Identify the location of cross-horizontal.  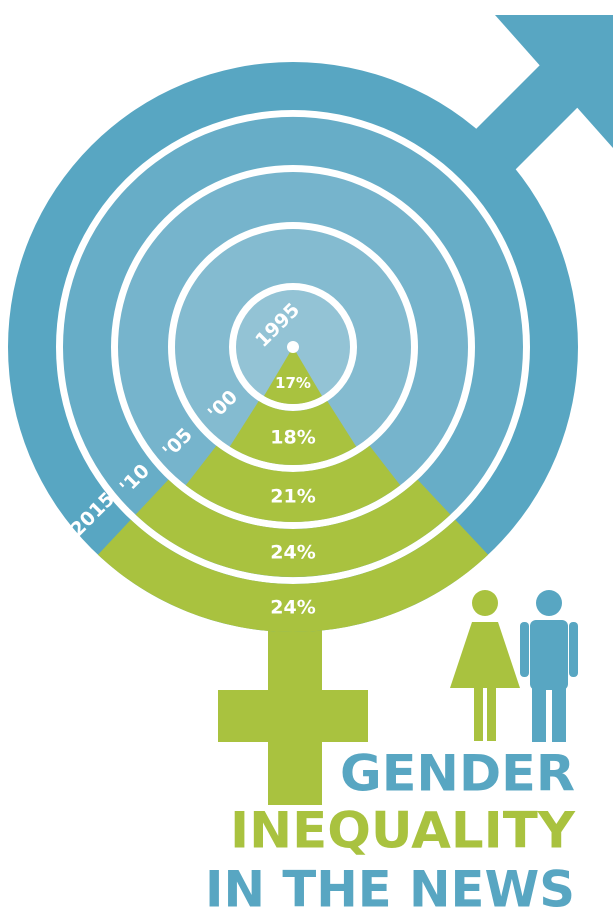
(293, 716).